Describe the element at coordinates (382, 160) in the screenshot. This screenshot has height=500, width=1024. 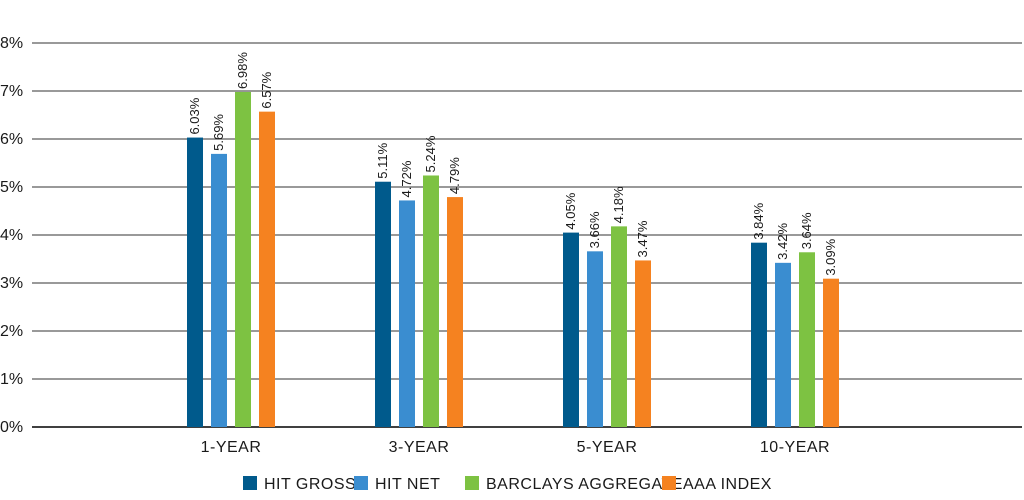
I see `data-label: 5.11%` at that location.